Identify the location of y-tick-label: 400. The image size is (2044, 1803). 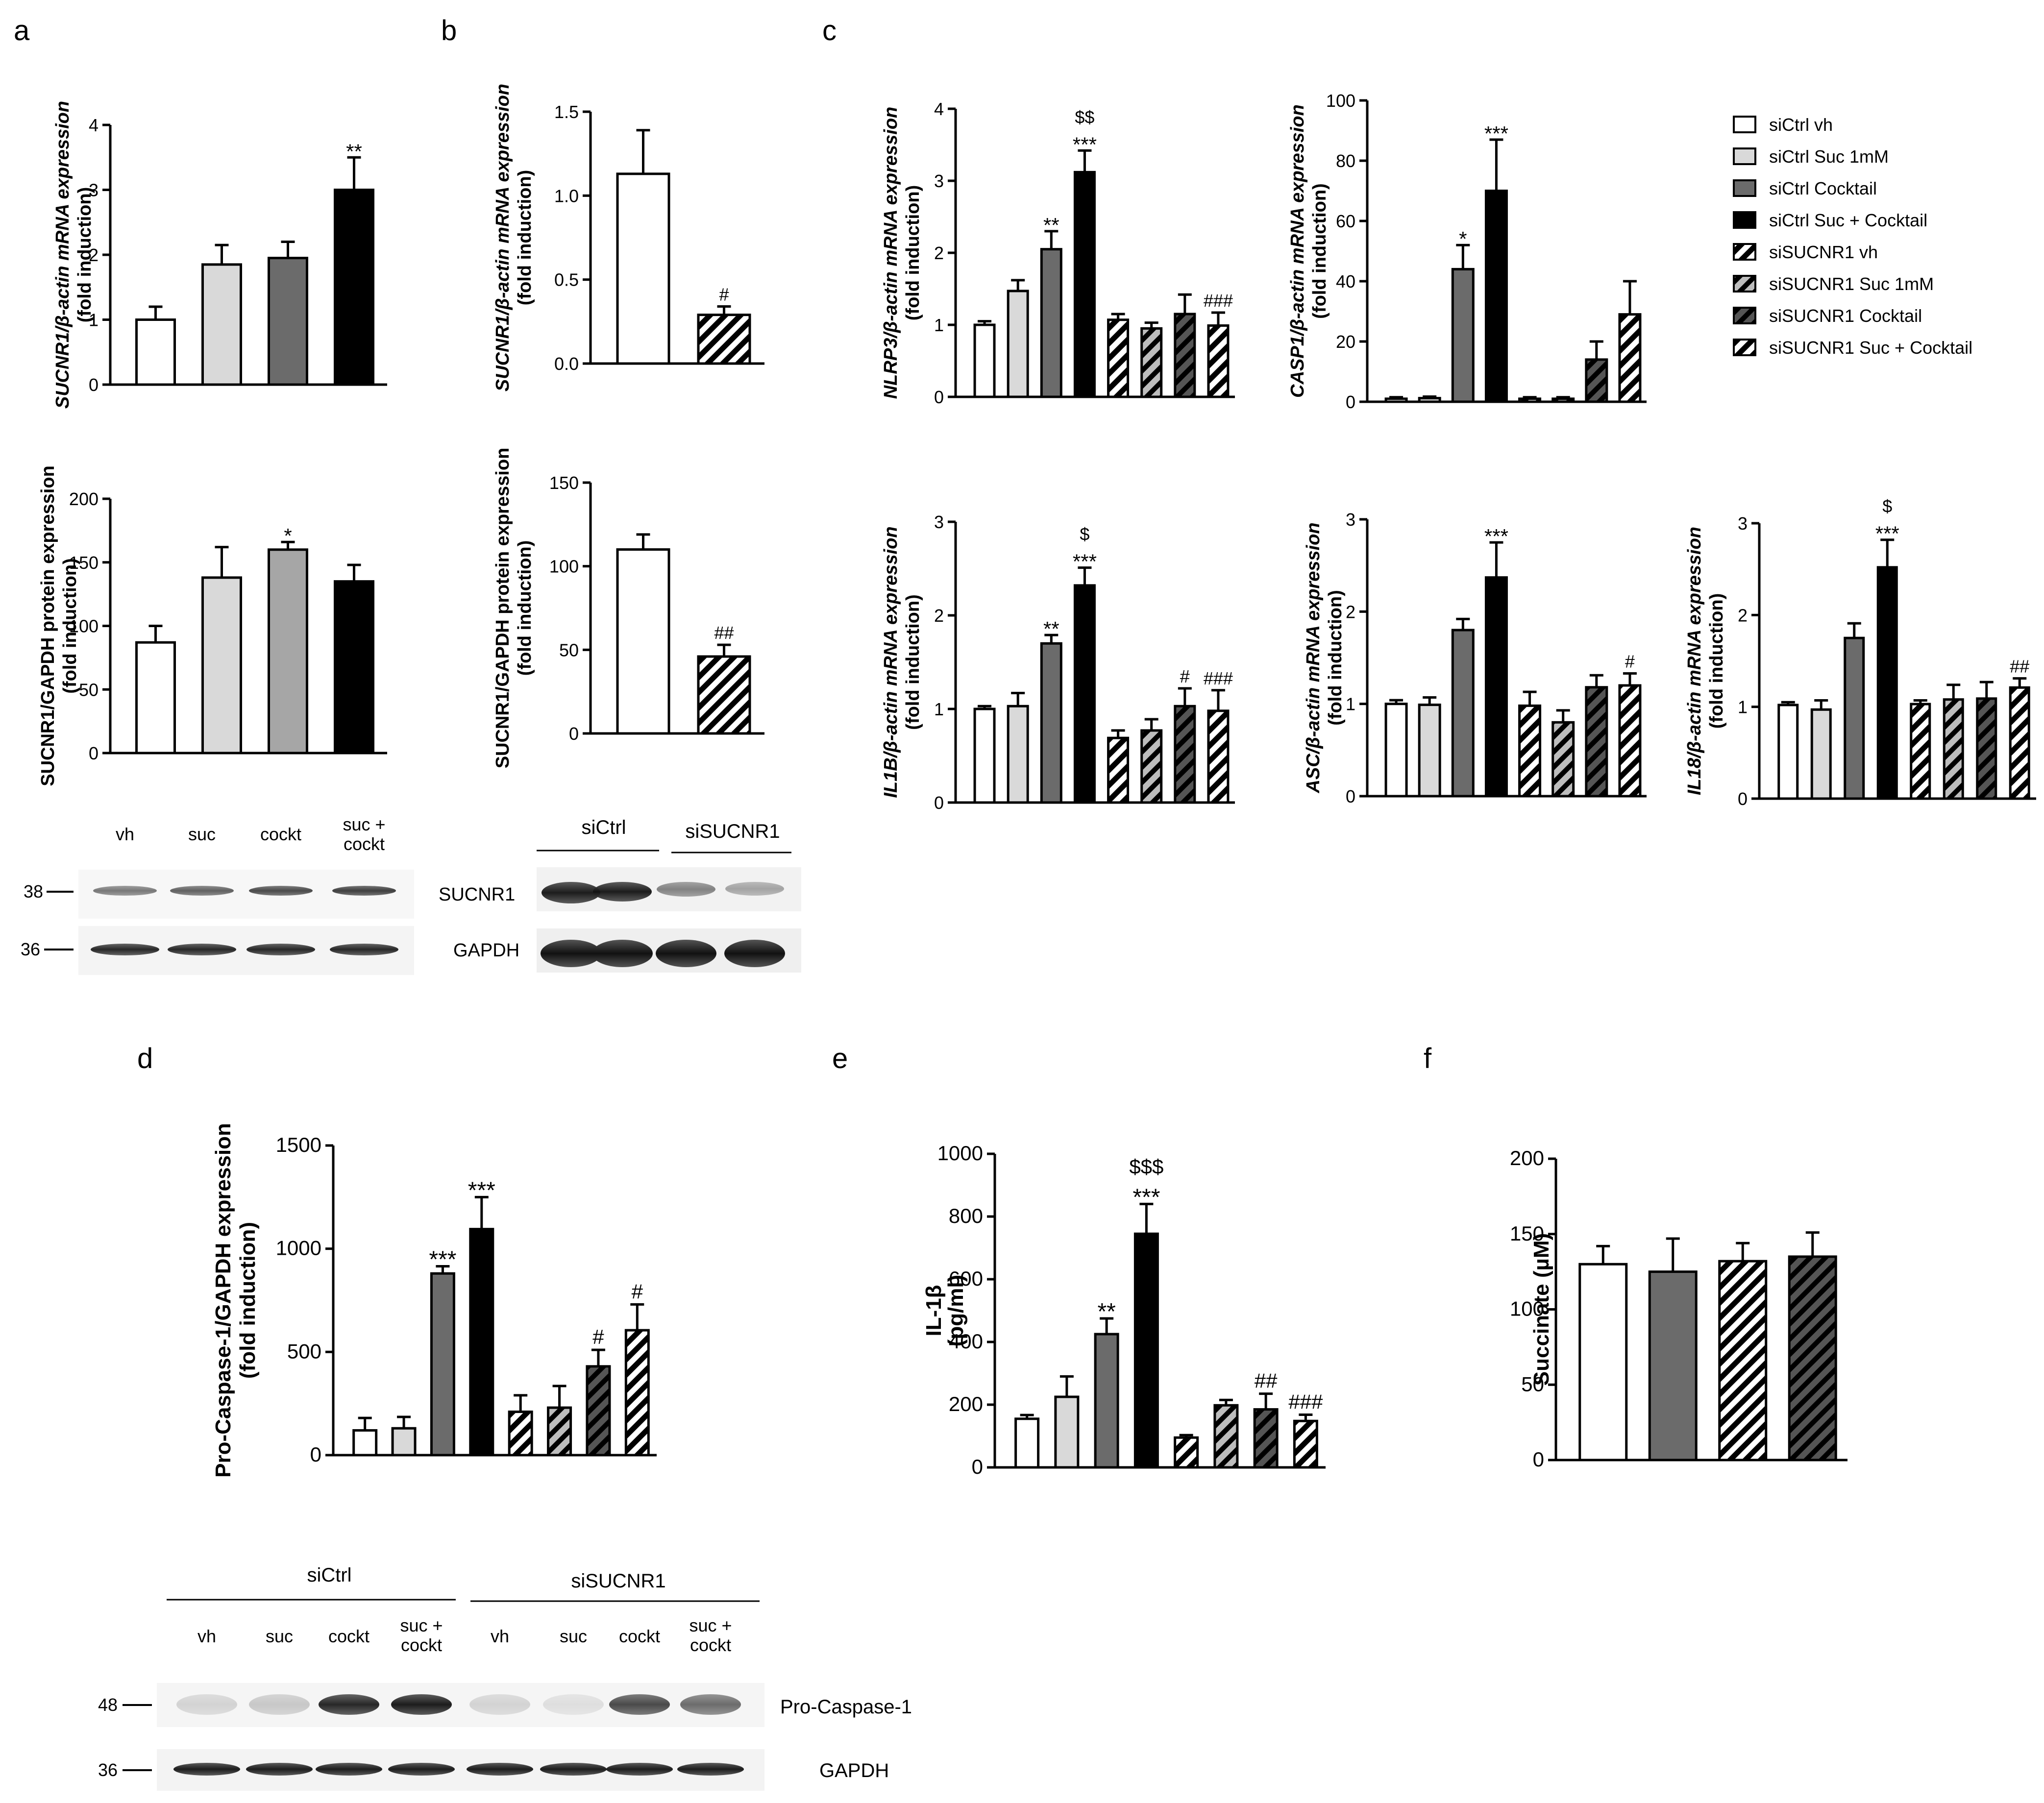
(966, 1341).